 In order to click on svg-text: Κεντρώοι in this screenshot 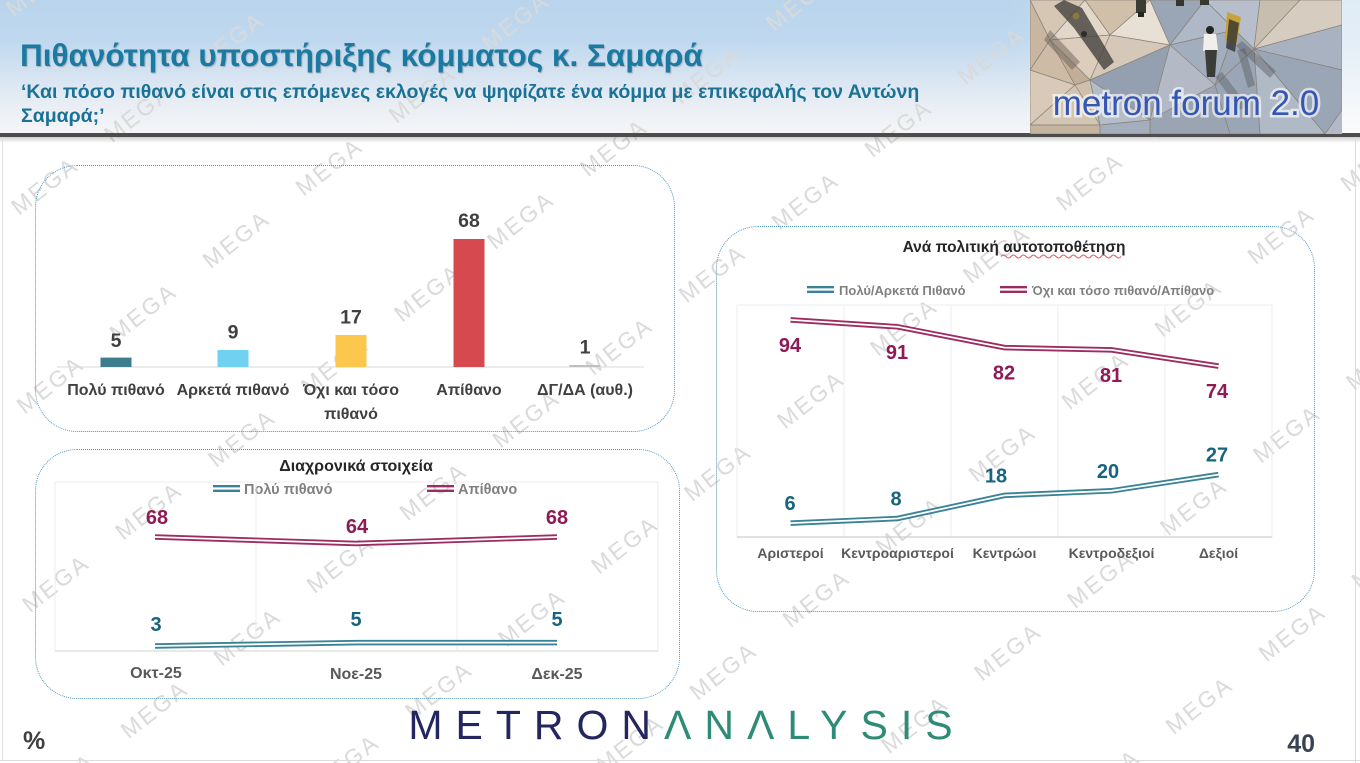, I will do `click(1005, 553)`.